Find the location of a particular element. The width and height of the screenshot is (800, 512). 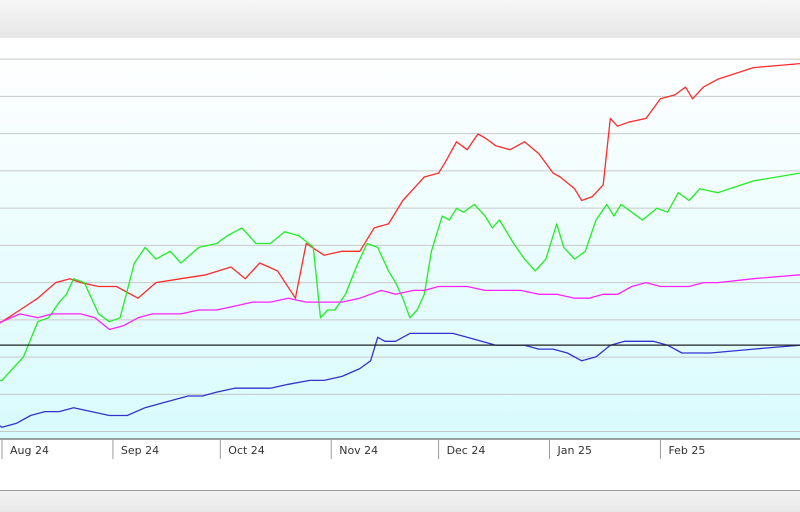

chart-footer-bar is located at coordinates (400, 501).